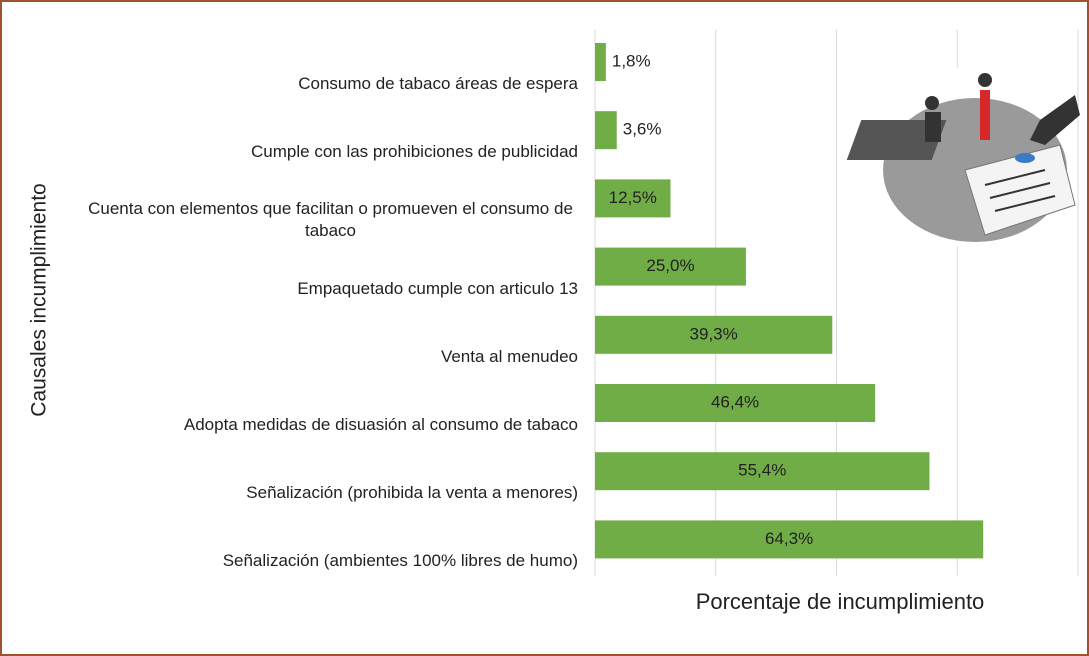 The width and height of the screenshot is (1089, 656). I want to click on illustration-stamp, so click(1025, 158).